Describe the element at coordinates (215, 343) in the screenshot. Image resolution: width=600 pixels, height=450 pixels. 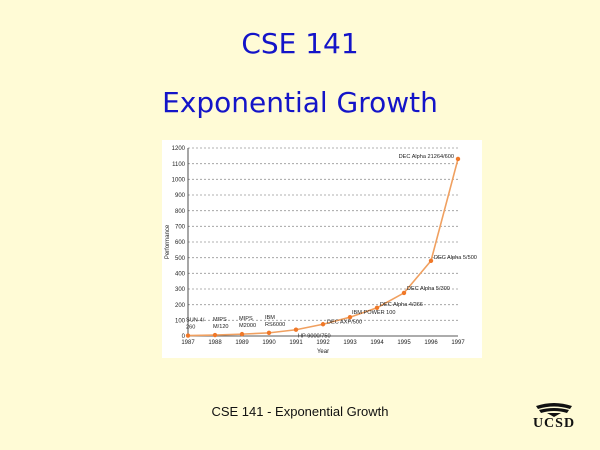
I see `x-tick-label: 1988` at that location.